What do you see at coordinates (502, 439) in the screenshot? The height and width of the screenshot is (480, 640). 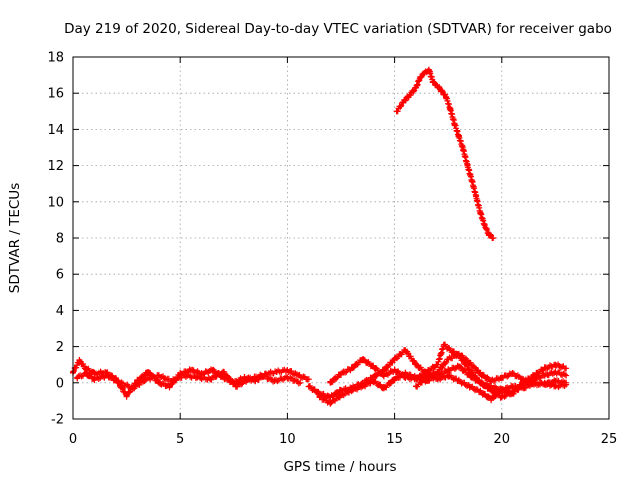 I see `x-tick-label: 20` at bounding box center [502, 439].